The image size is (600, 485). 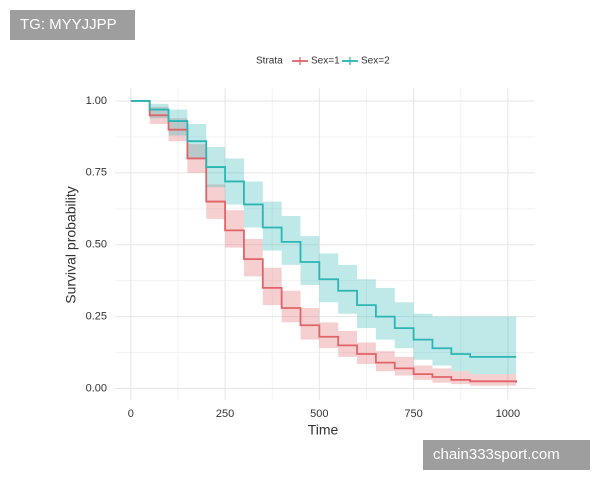 I want to click on y-tick-label: 0.75, so click(x=96, y=173).